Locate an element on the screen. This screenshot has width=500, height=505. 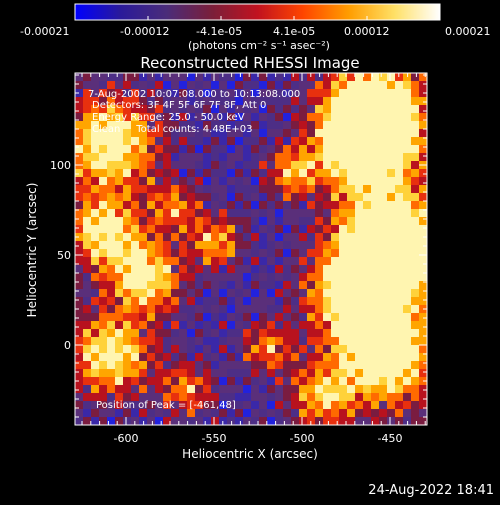
detectors-note: Detectors: 3F 4F 5F 6F 7F 8F, Att 0 is located at coordinates (179, 105).